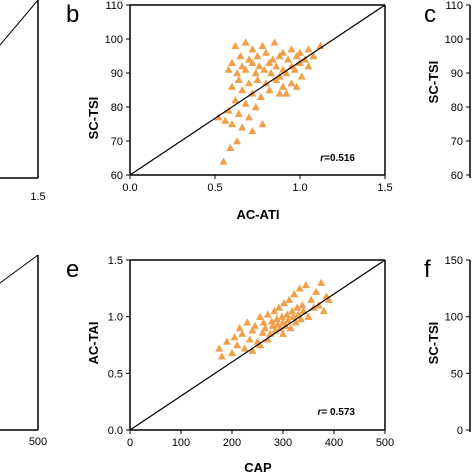 The width and height of the screenshot is (474, 474). What do you see at coordinates (454, 261) in the screenshot?
I see `y-tick-label: 150` at bounding box center [454, 261].